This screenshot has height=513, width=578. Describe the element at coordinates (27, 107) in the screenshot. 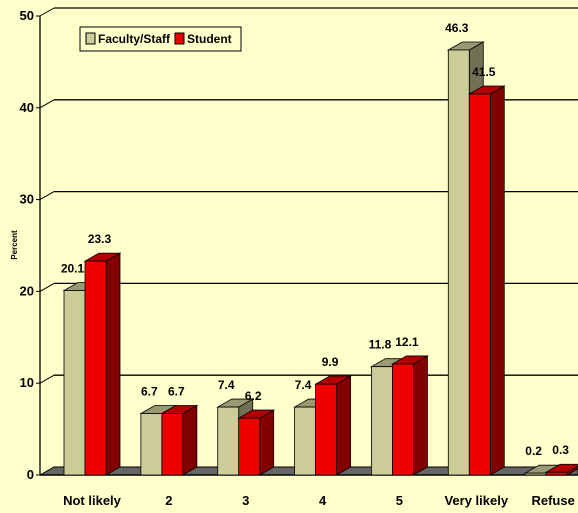

I see `y-tick-label: 40` at that location.